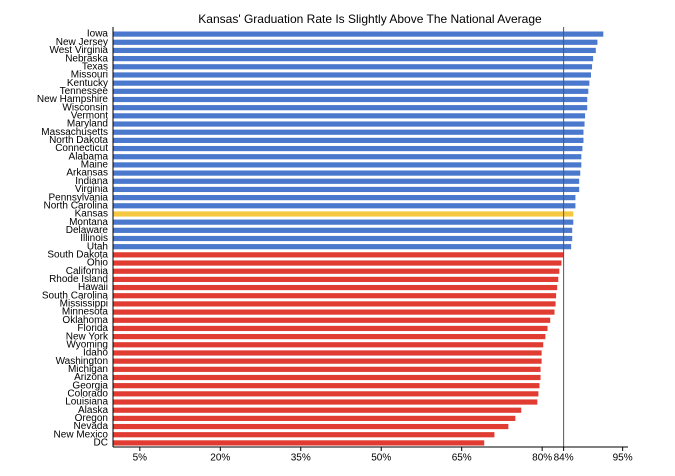 The width and height of the screenshot is (675, 476). Describe the element at coordinates (87, 173) in the screenshot. I see `y-tick-label: Arkansas` at that location.